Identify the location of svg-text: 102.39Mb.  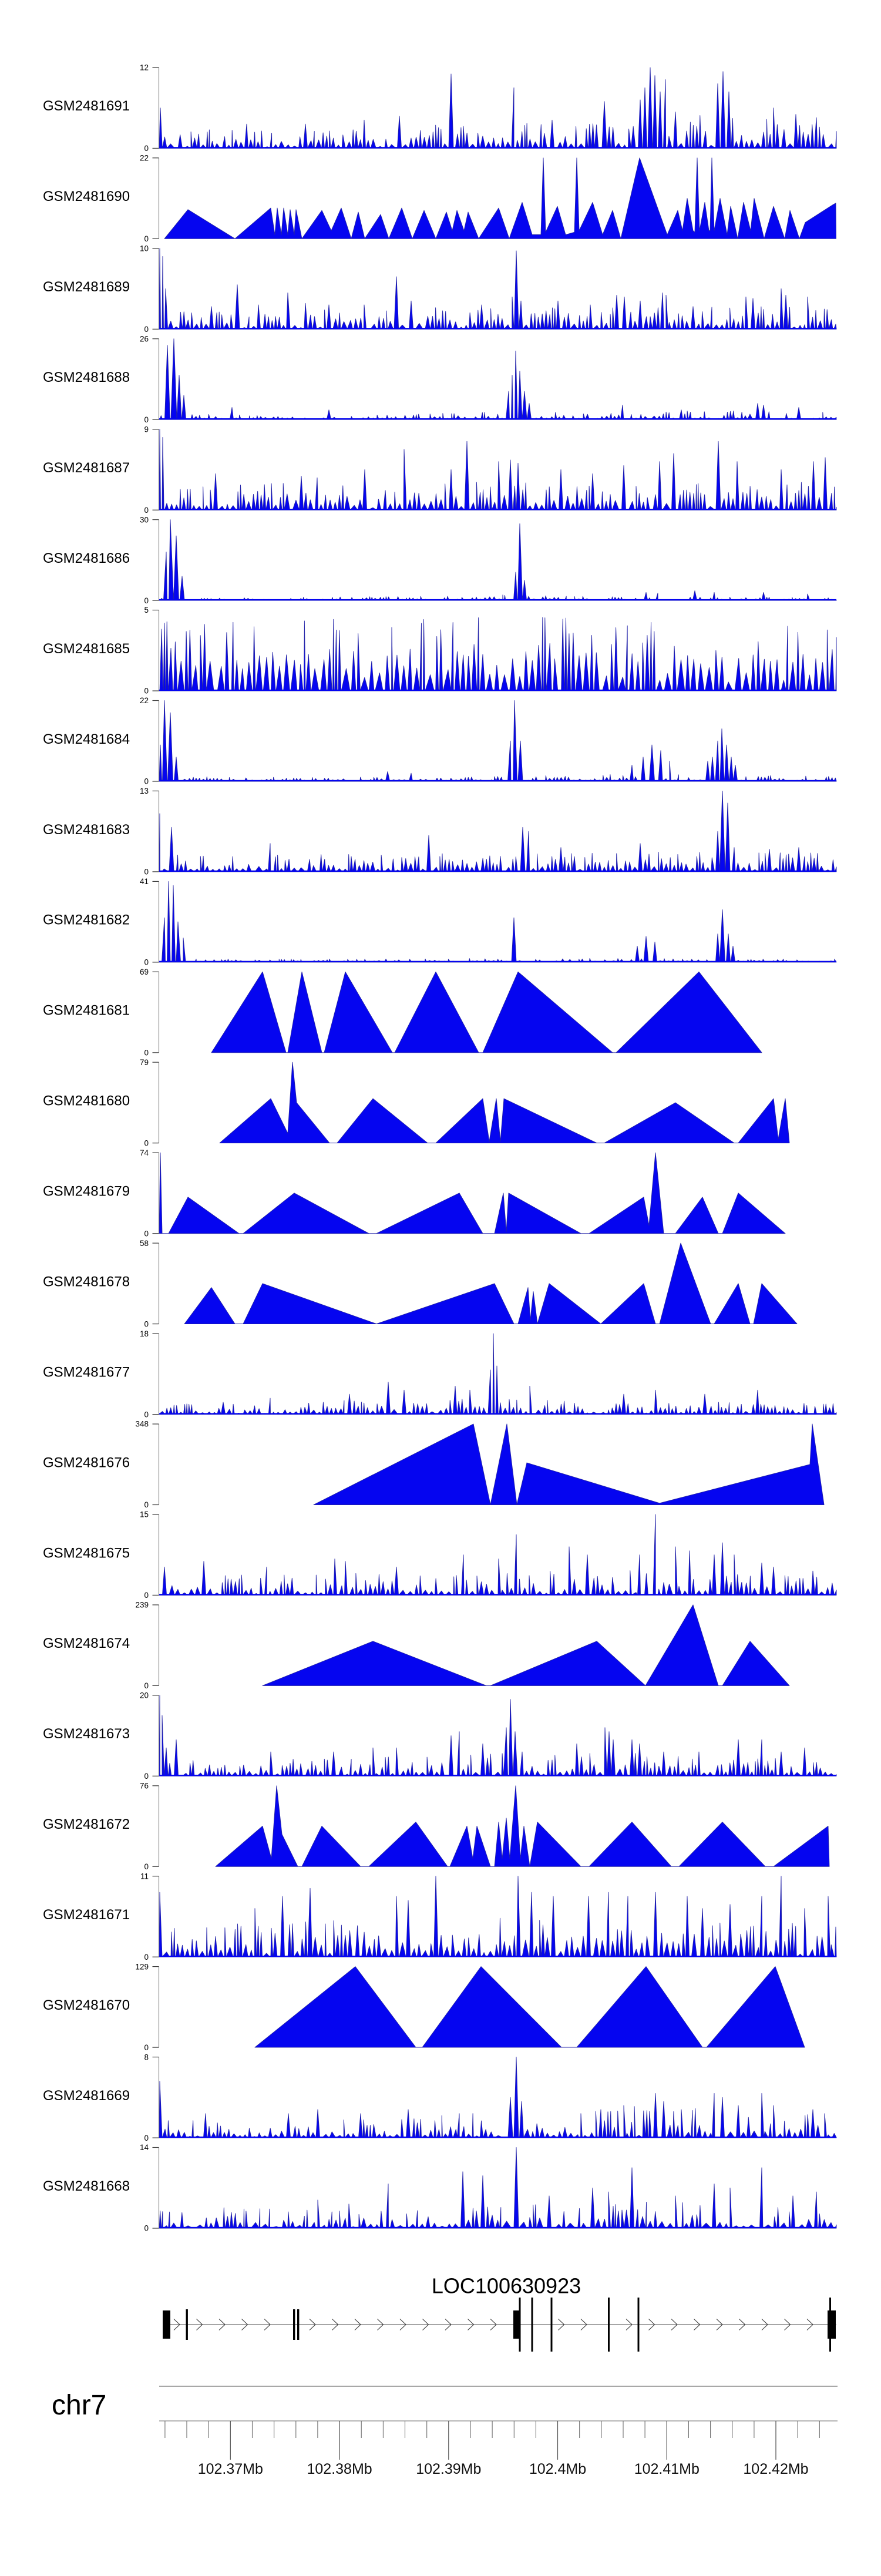
(448, 2469).